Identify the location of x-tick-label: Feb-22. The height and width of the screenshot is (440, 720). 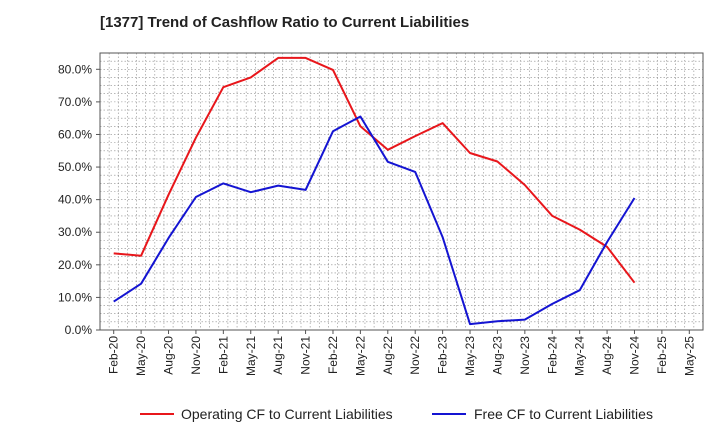
(333, 355).